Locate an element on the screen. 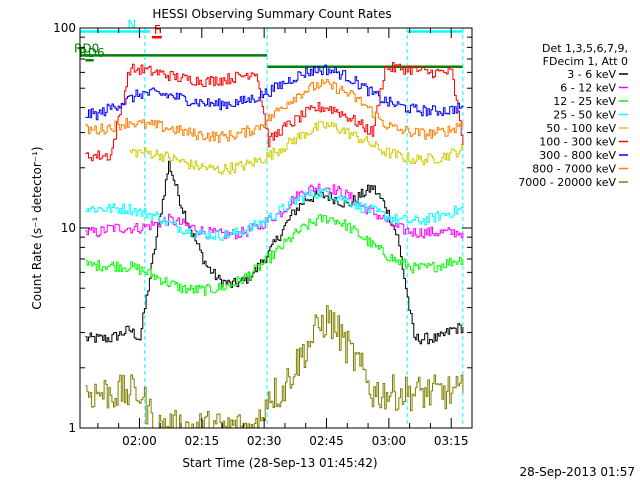  legend-entry-label-8: 7000 - 20000 keV is located at coordinates (567, 182).